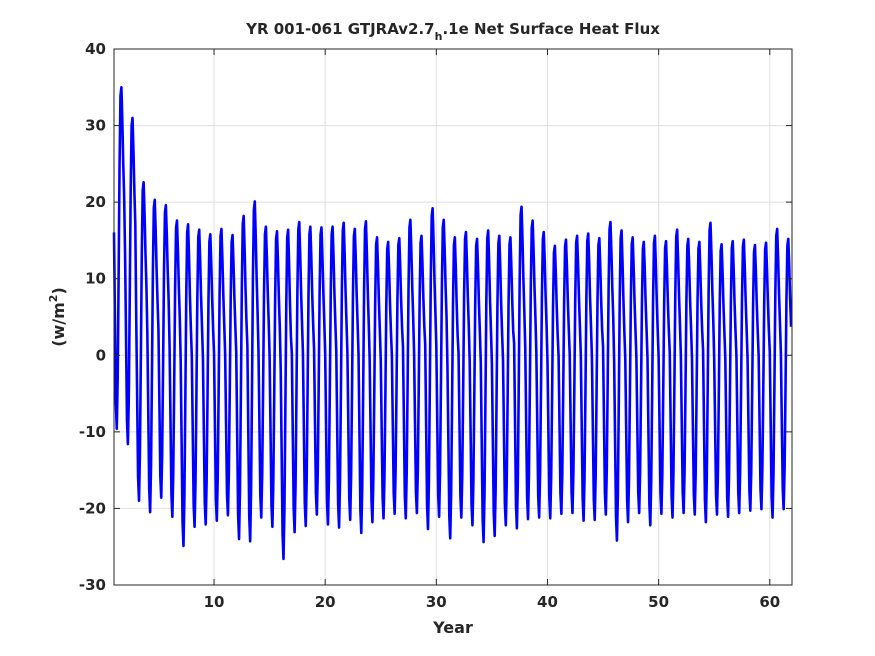 Image resolution: width=875 pixels, height=656 pixels. I want to click on y-axis-label: (w/m2), so click(57, 317).